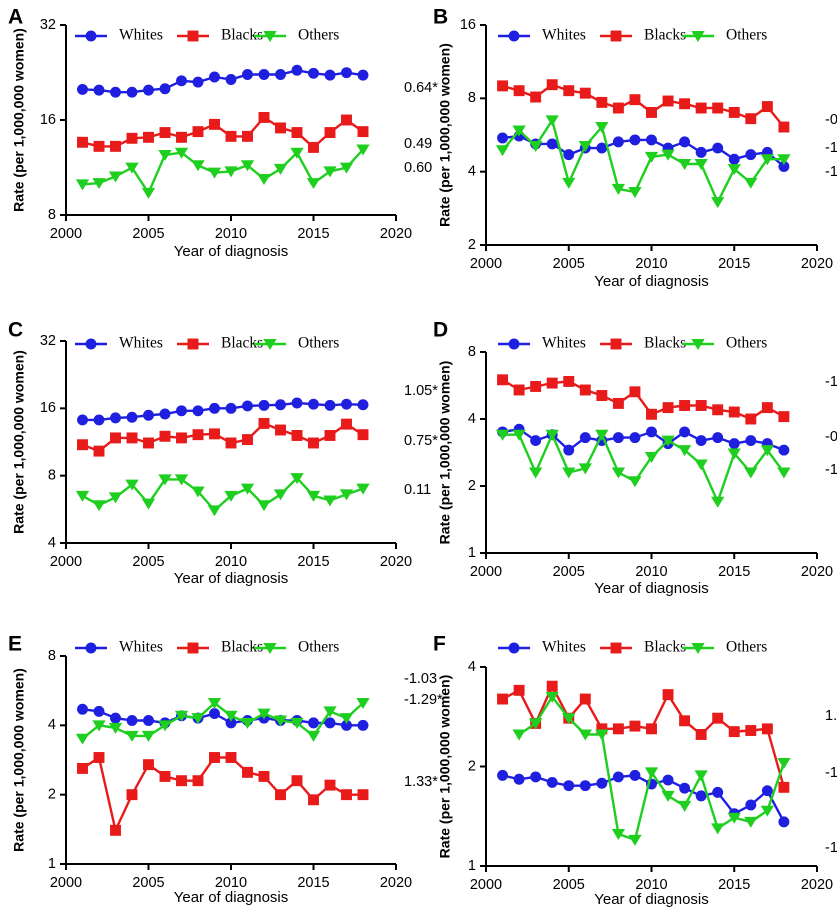 This screenshot has width=837, height=912. I want to click on legend-label: Blacks, so click(242, 343).